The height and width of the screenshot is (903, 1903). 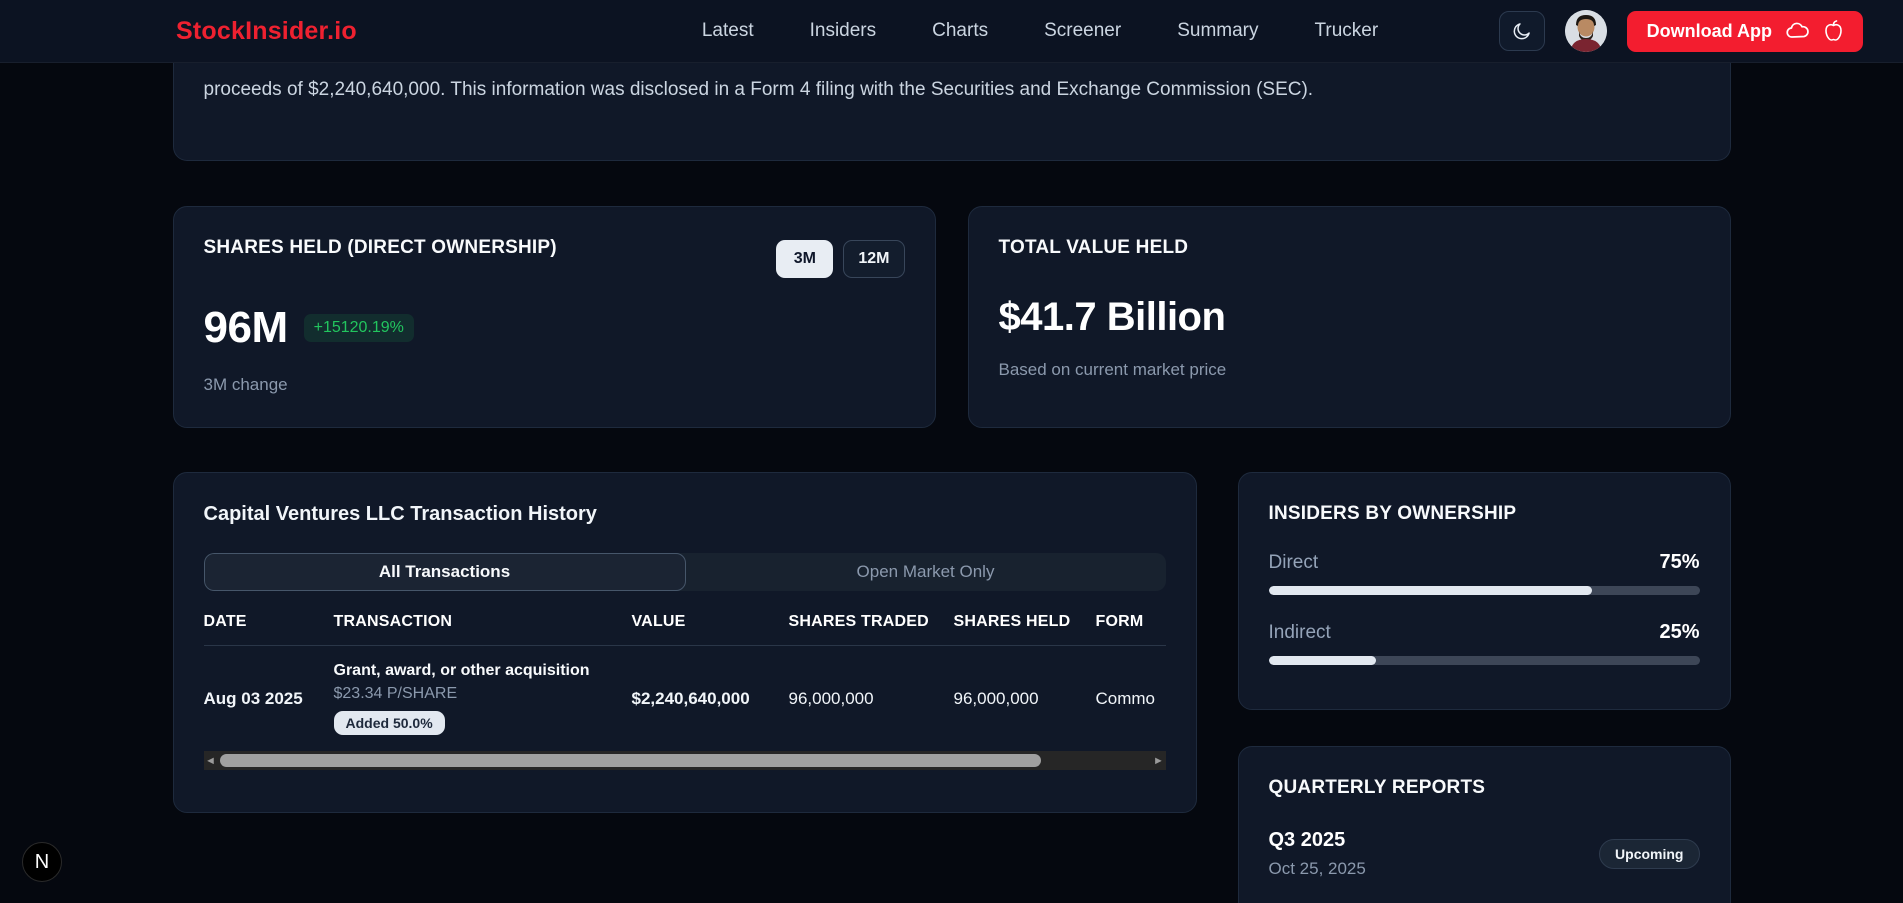 I want to click on nextjs-dev-badge: N, so click(x=42, y=862).